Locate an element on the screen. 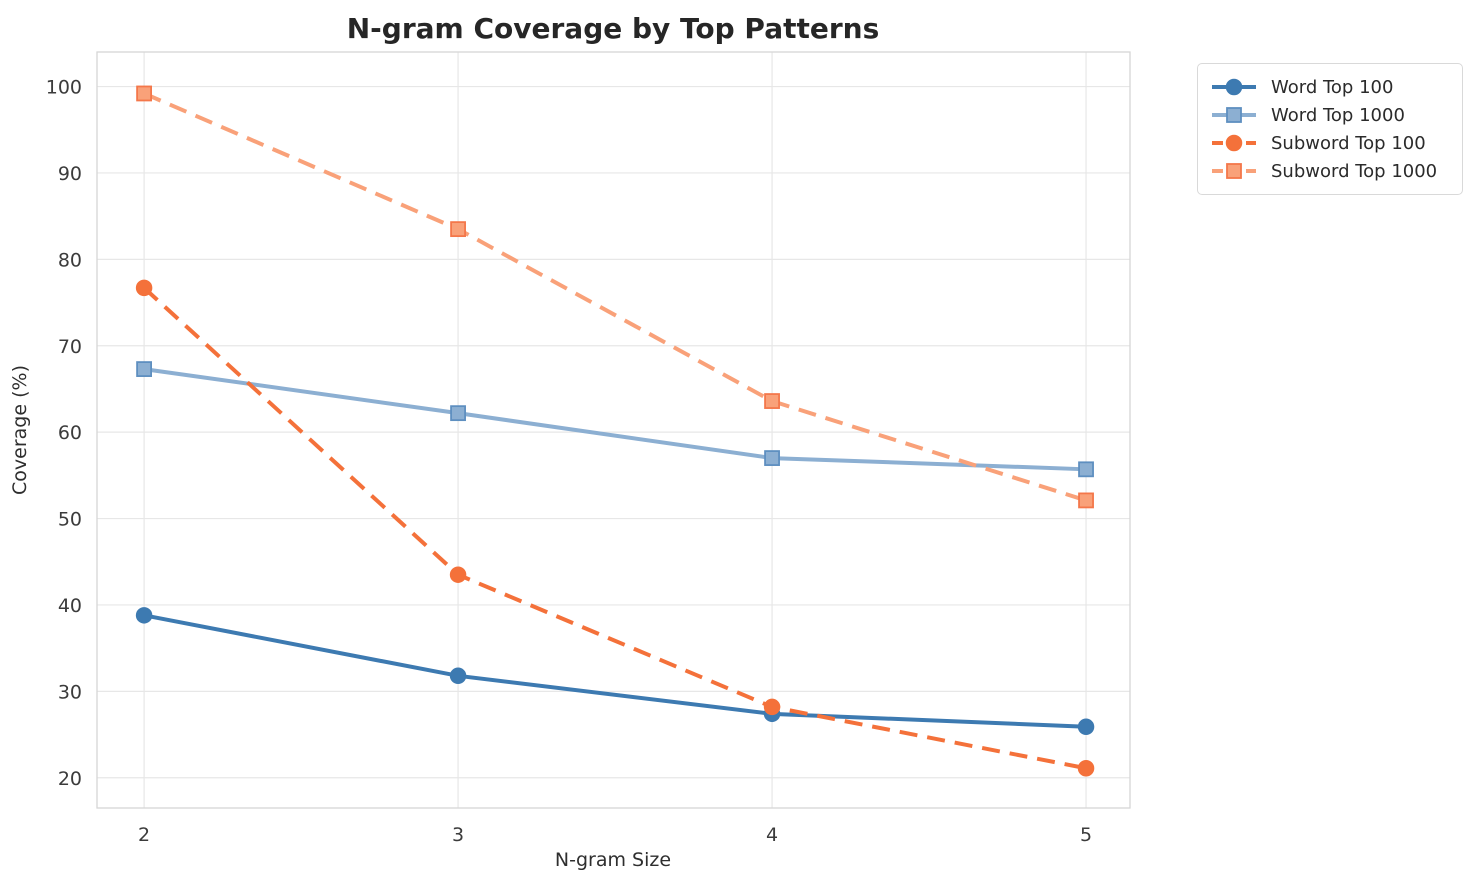  y-tick-label-80: 80 is located at coordinates (70, 260).